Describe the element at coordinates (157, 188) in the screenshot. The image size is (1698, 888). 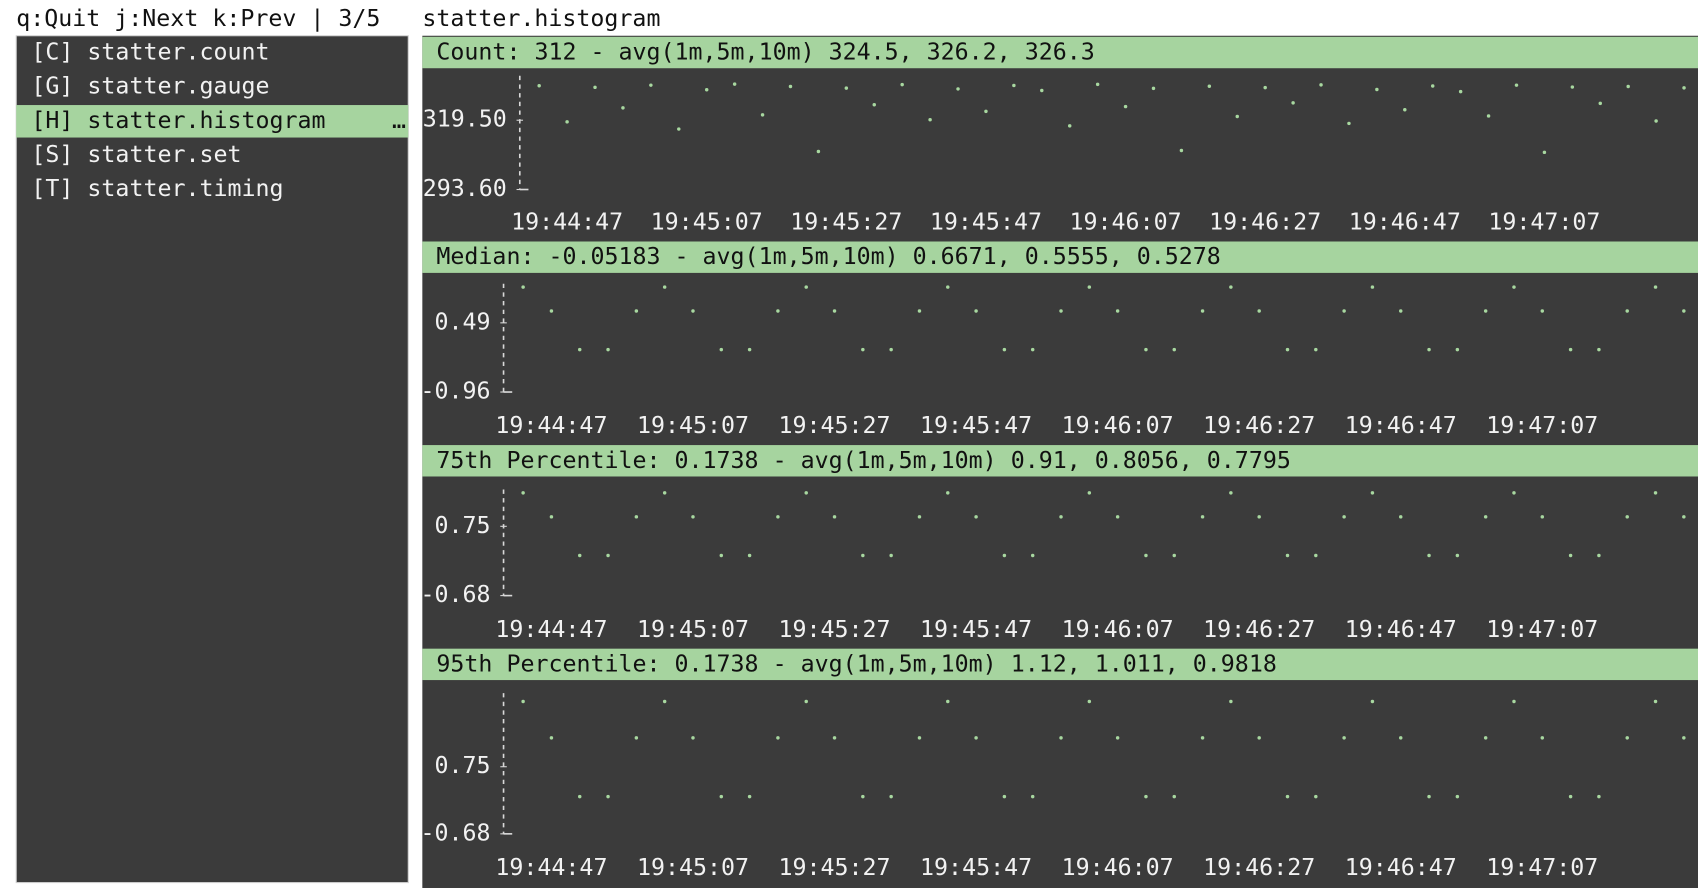
I see `menu-item: [T] statter.timing` at that location.